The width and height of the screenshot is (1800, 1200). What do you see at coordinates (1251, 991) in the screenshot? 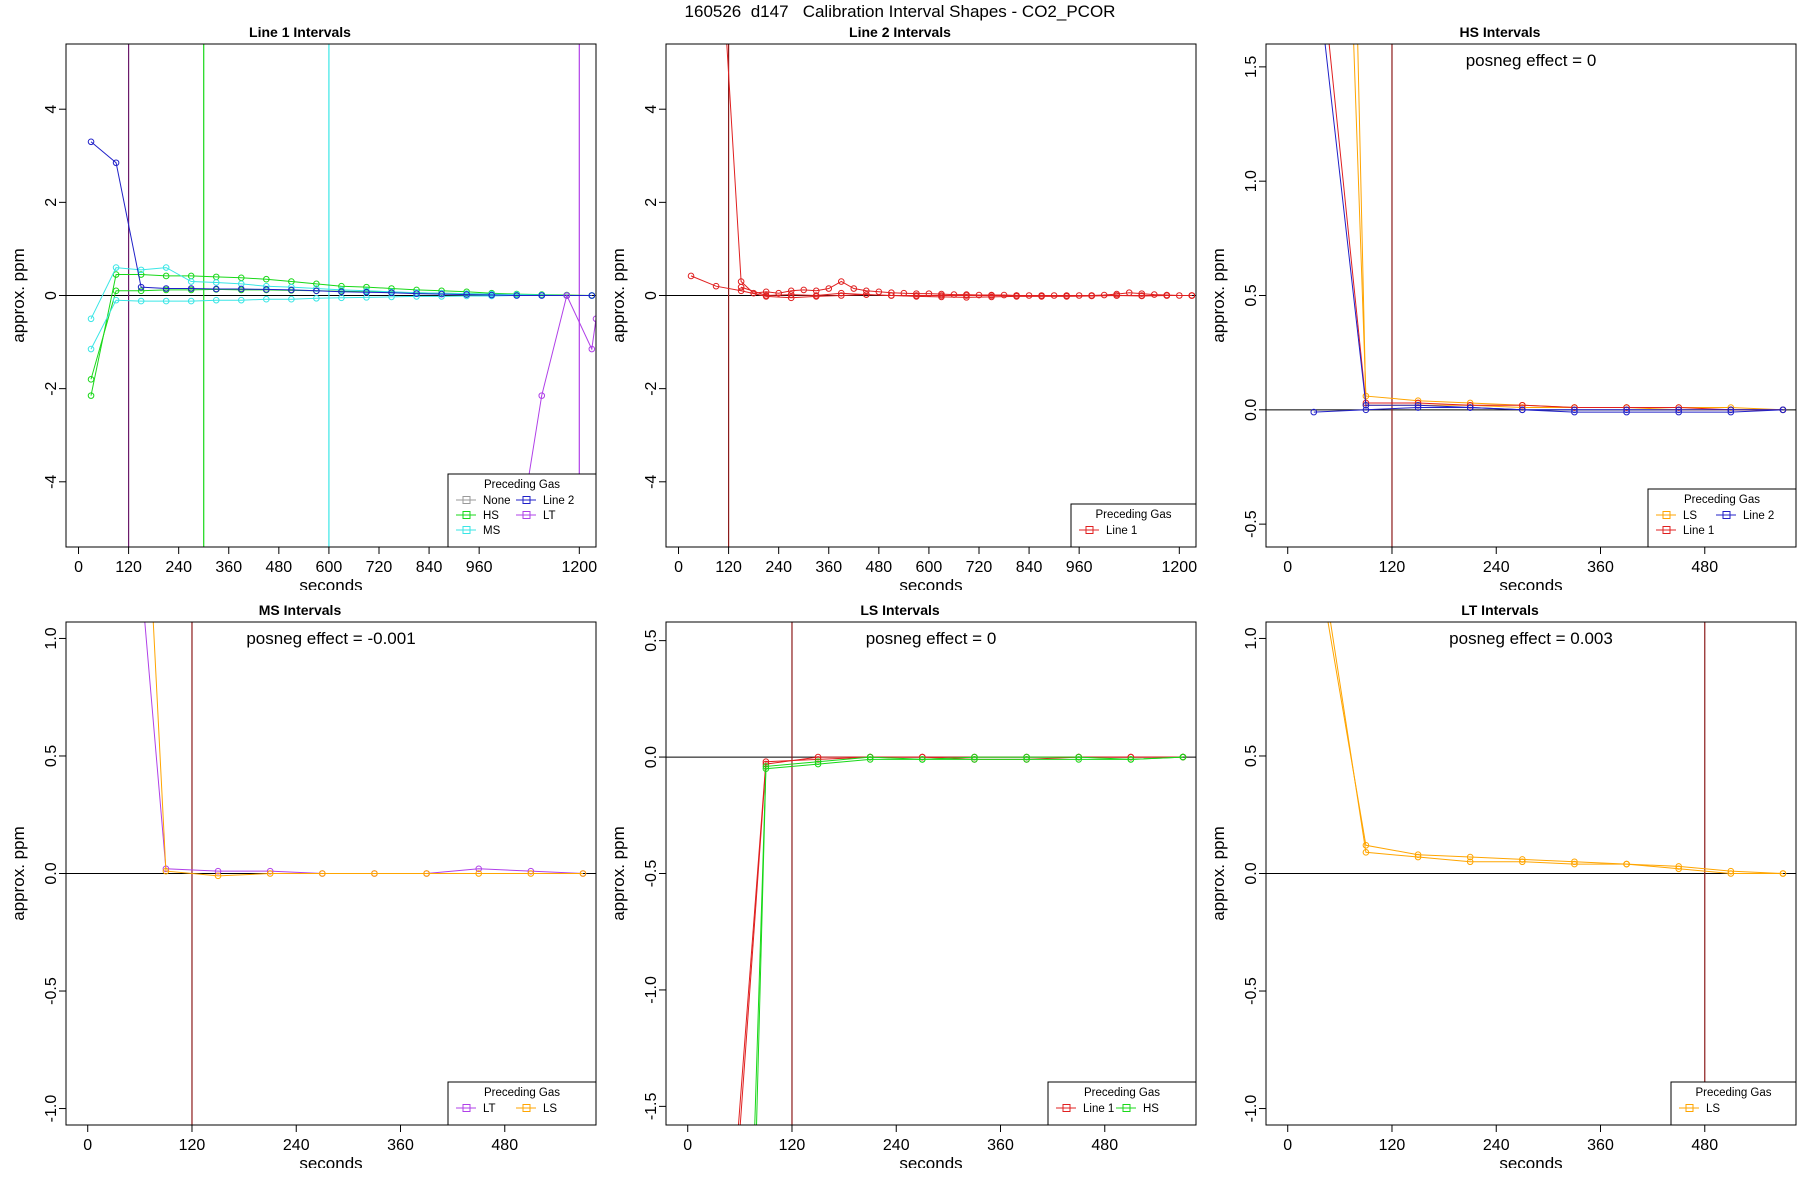
I see `y-tick-label: -0.5` at bounding box center [1251, 991].